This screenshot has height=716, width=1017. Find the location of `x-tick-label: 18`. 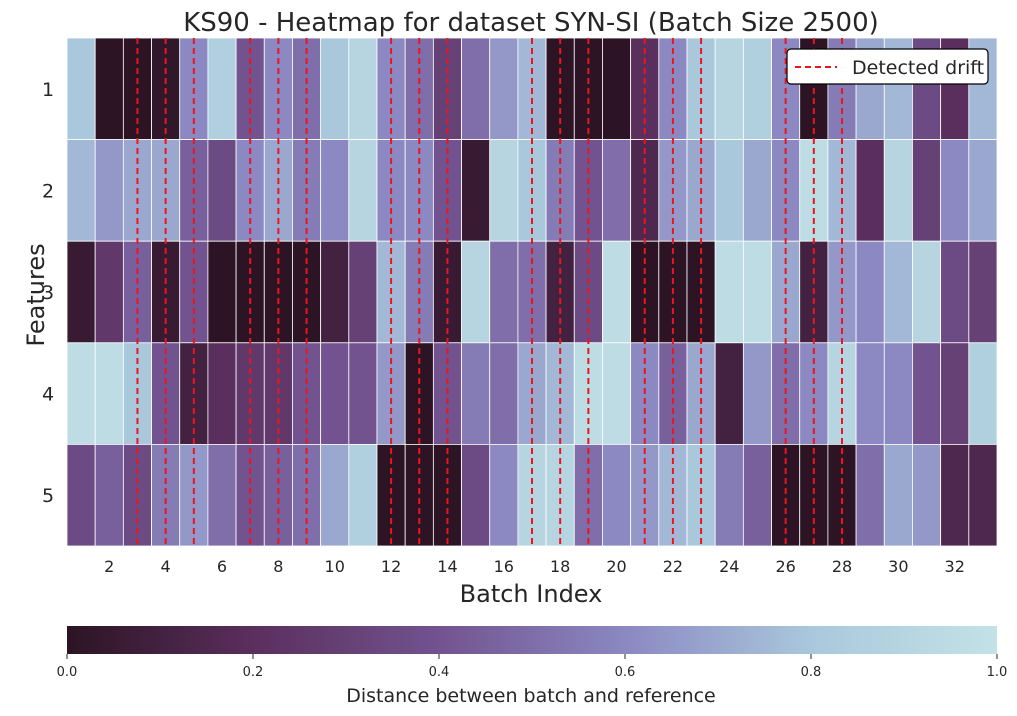

x-tick-label: 18 is located at coordinates (560, 566).